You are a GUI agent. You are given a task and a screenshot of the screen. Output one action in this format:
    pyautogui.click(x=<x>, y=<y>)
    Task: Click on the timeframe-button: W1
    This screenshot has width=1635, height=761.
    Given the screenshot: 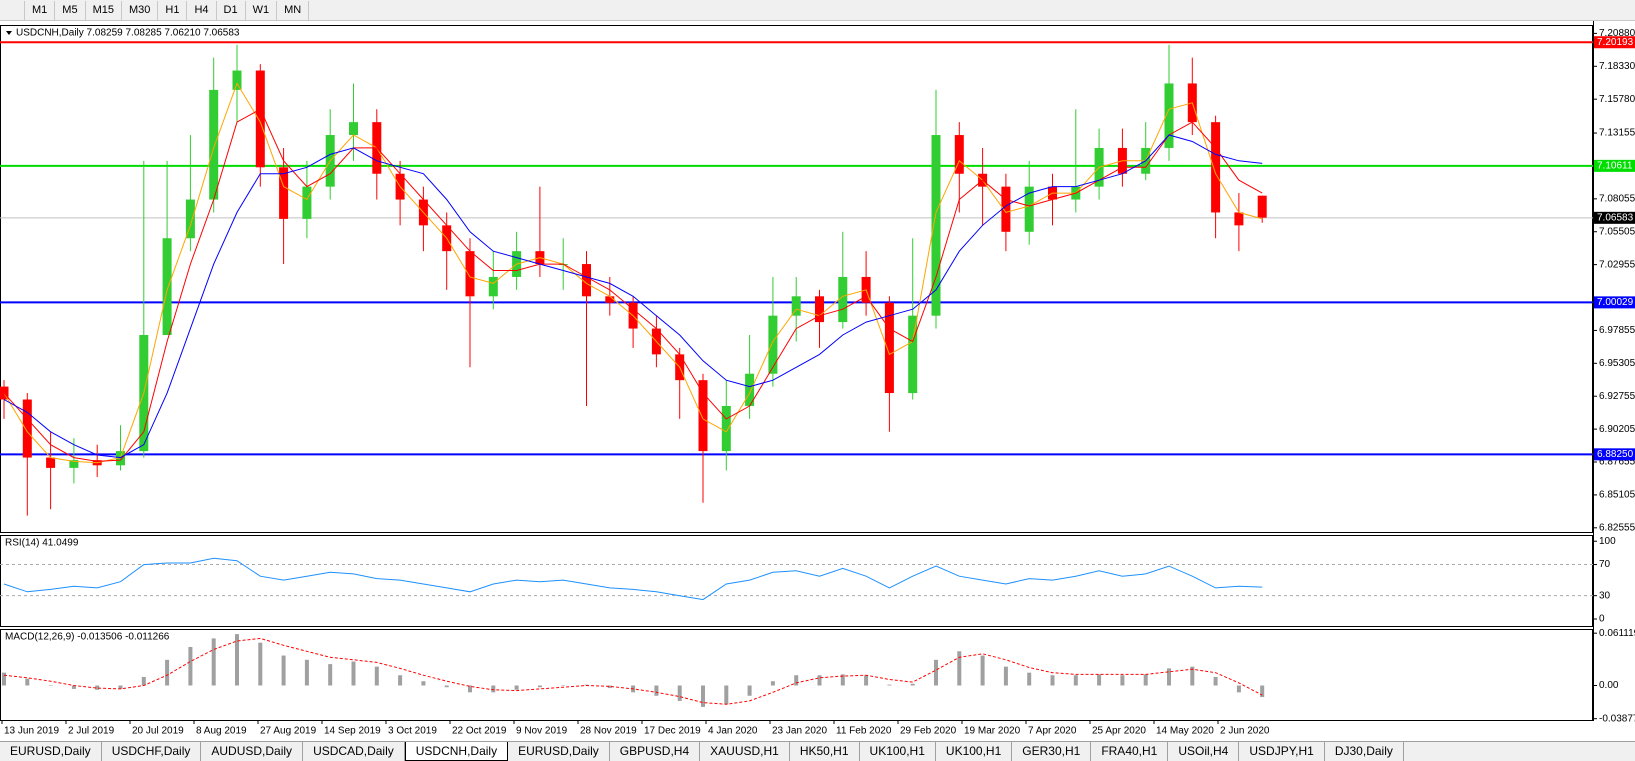 What is the action you would take?
    pyautogui.click(x=262, y=10)
    